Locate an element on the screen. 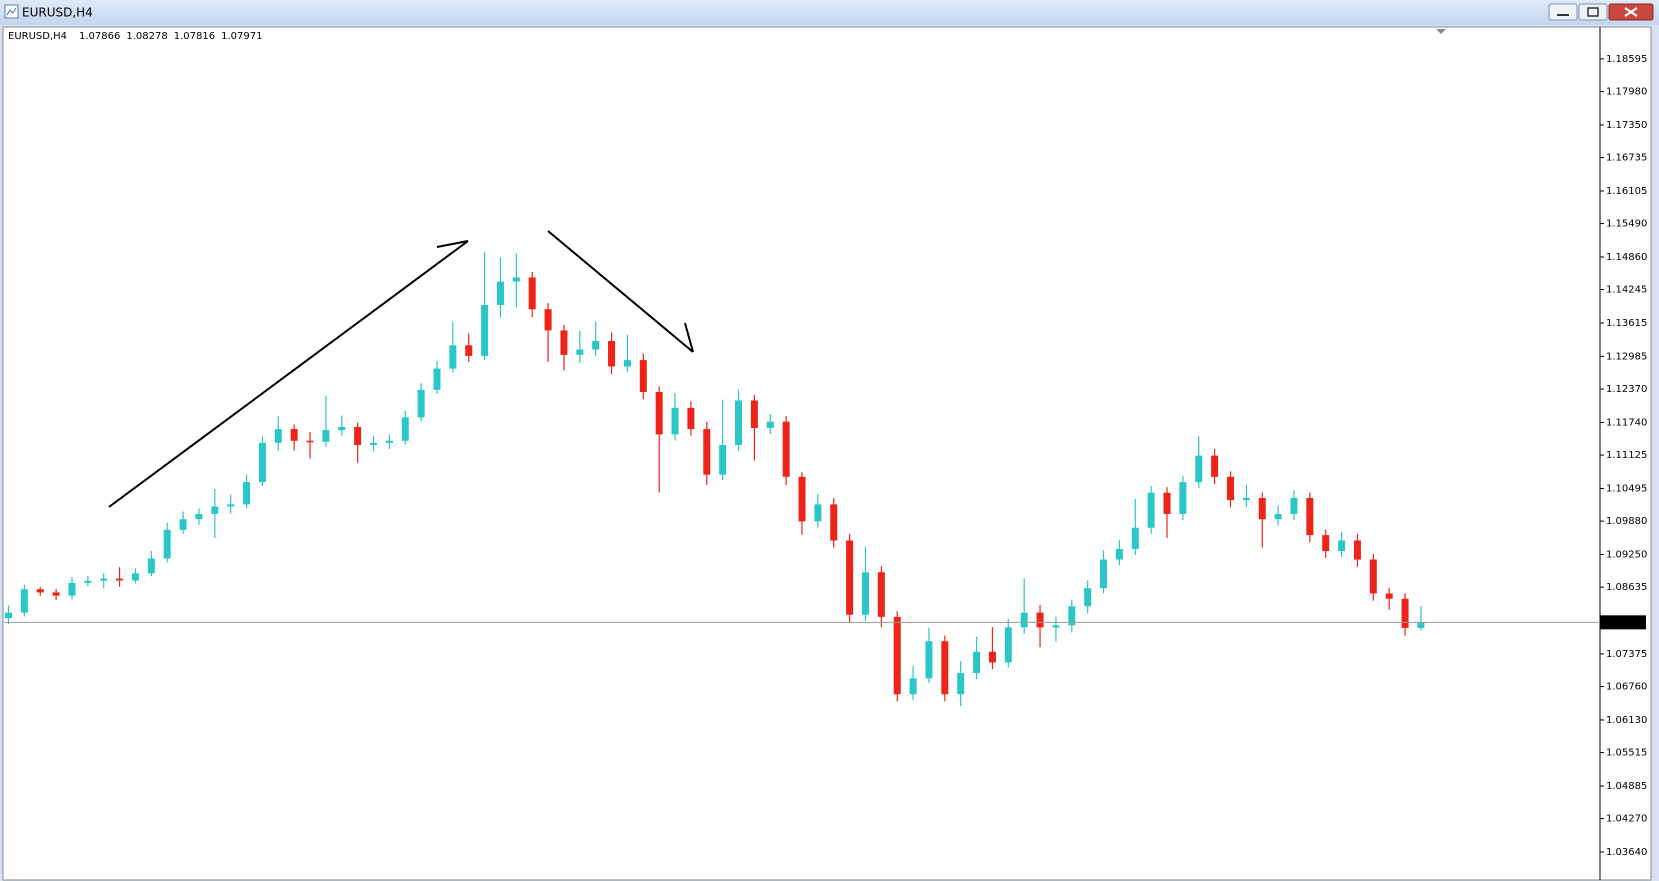  y-tick-label: 1.09880 is located at coordinates (1626, 521).